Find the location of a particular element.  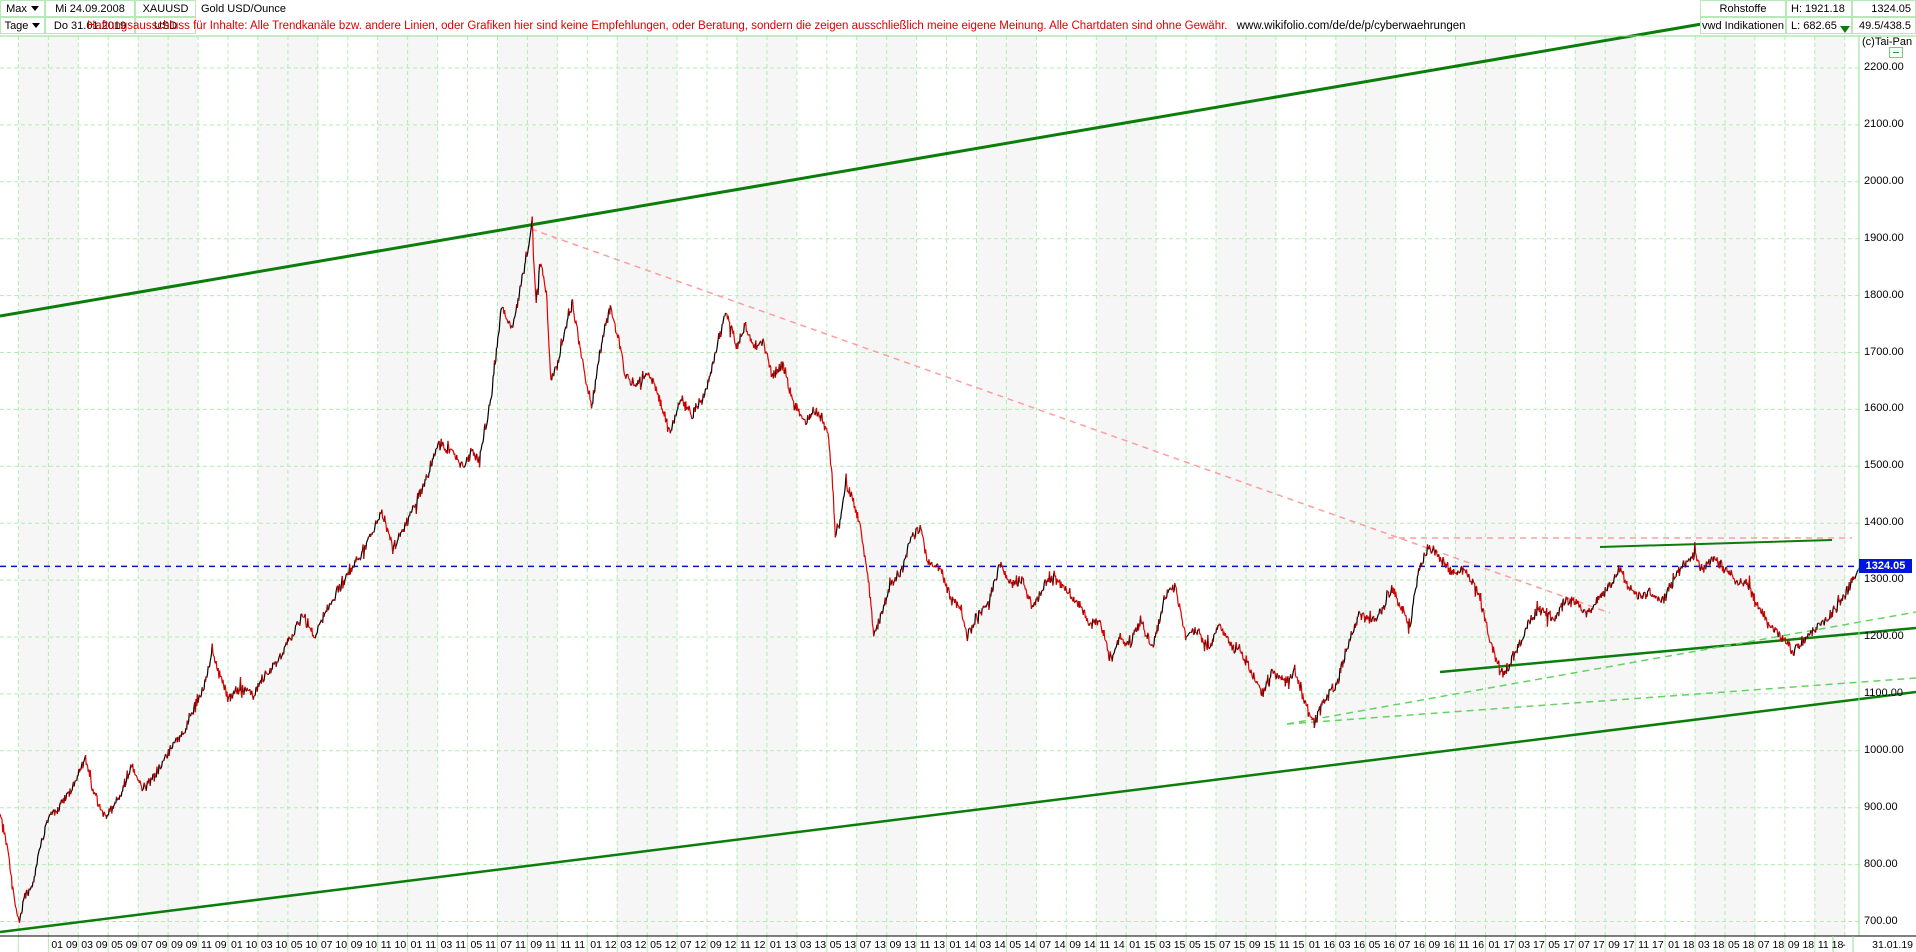

range-dropdown: Max is located at coordinates (22, 8).